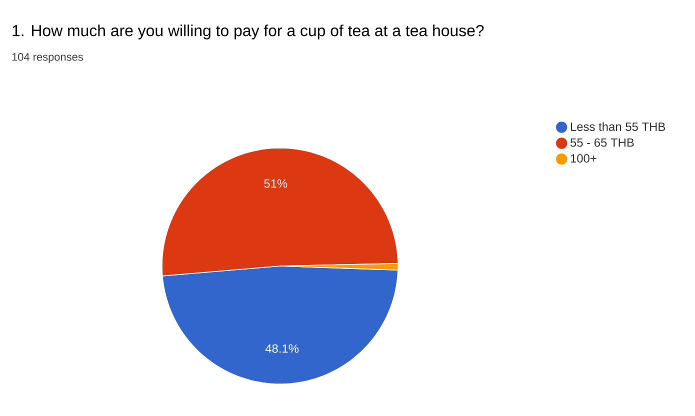  I want to click on chart-title: 1. How much are you willing to pay for a cup of tea at a tea house?, so click(248, 32).